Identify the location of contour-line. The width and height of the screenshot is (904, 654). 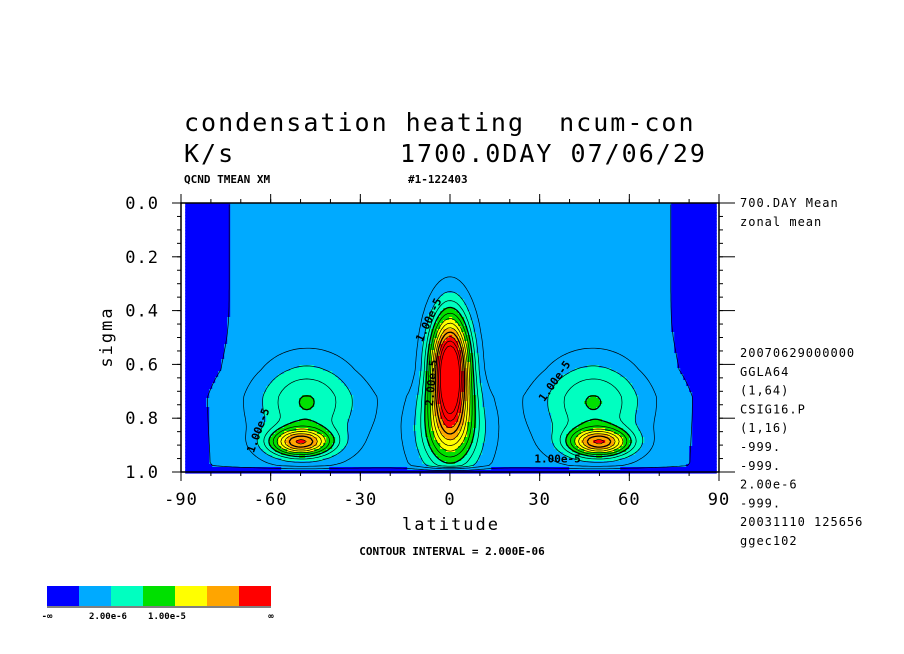
(450, 379).